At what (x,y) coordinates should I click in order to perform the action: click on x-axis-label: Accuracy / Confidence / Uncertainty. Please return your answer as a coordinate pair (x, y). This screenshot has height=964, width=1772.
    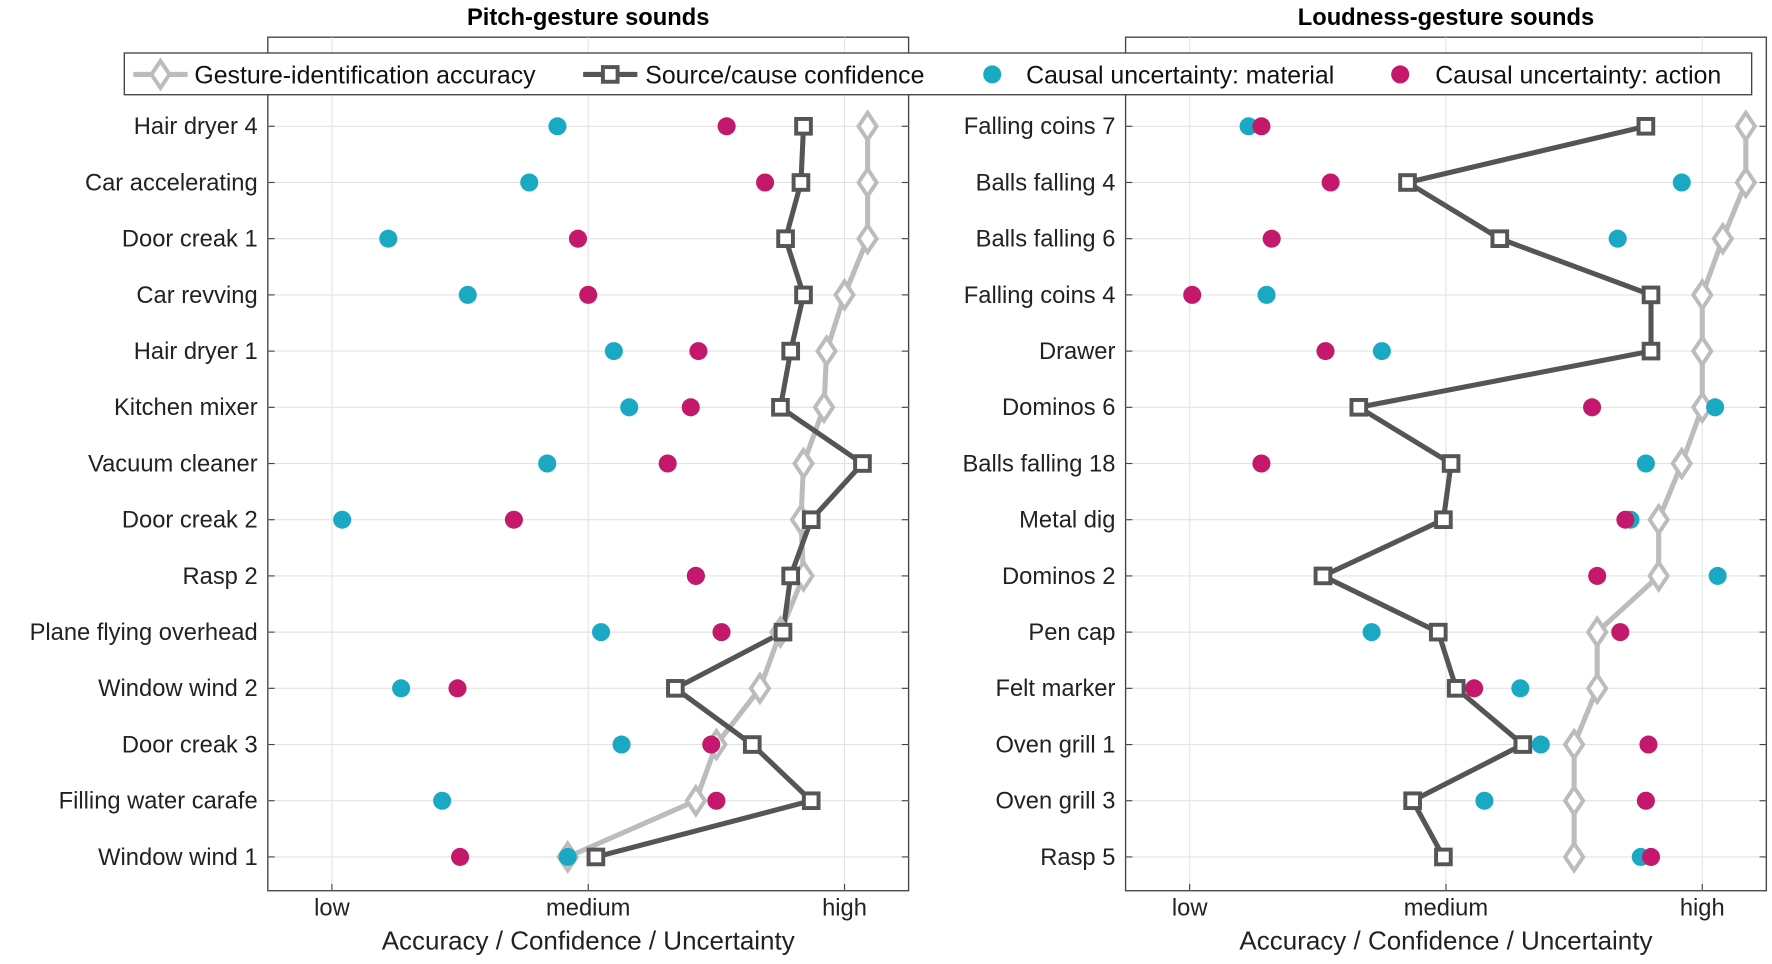
    Looking at the image, I should click on (1445, 940).